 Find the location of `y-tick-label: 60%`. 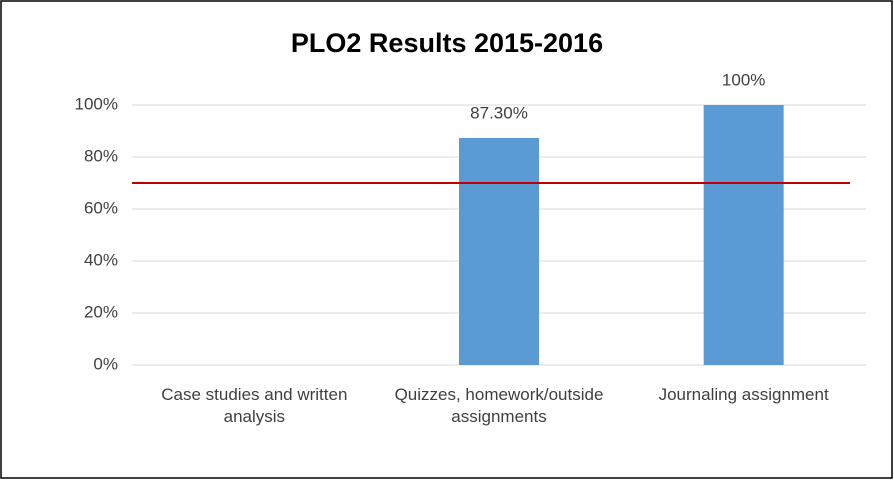

y-tick-label: 60% is located at coordinates (101, 207).